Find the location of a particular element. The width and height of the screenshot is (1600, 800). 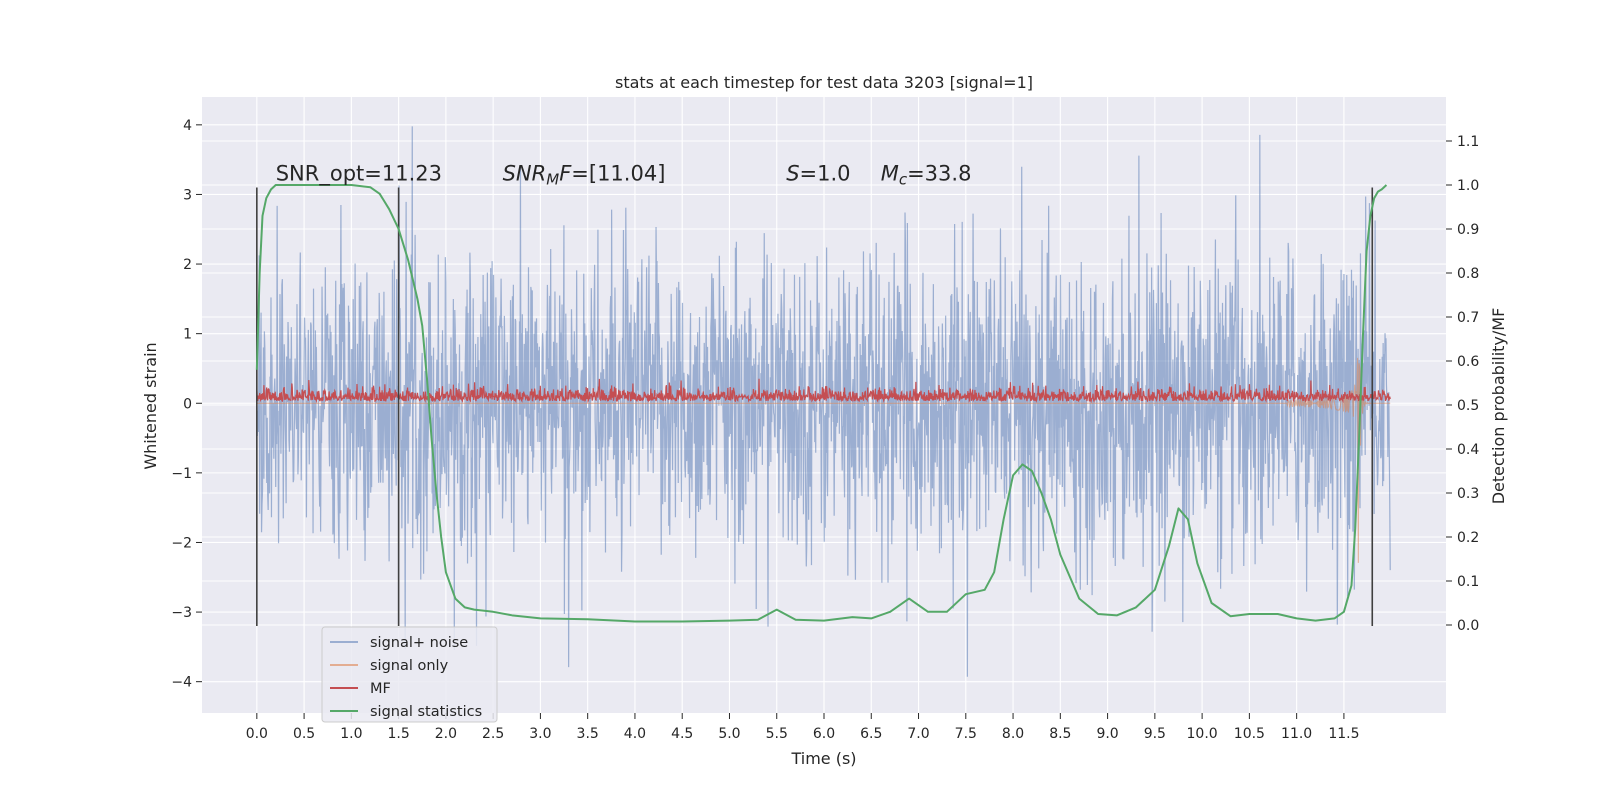

series-mf is located at coordinates (823, 391).